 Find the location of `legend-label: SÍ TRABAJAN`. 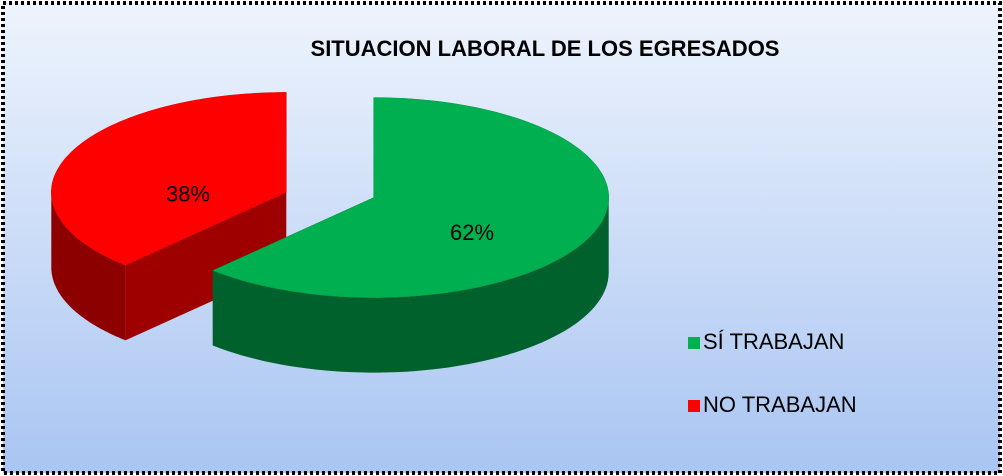

legend-label: SÍ TRABAJAN is located at coordinates (773, 341).